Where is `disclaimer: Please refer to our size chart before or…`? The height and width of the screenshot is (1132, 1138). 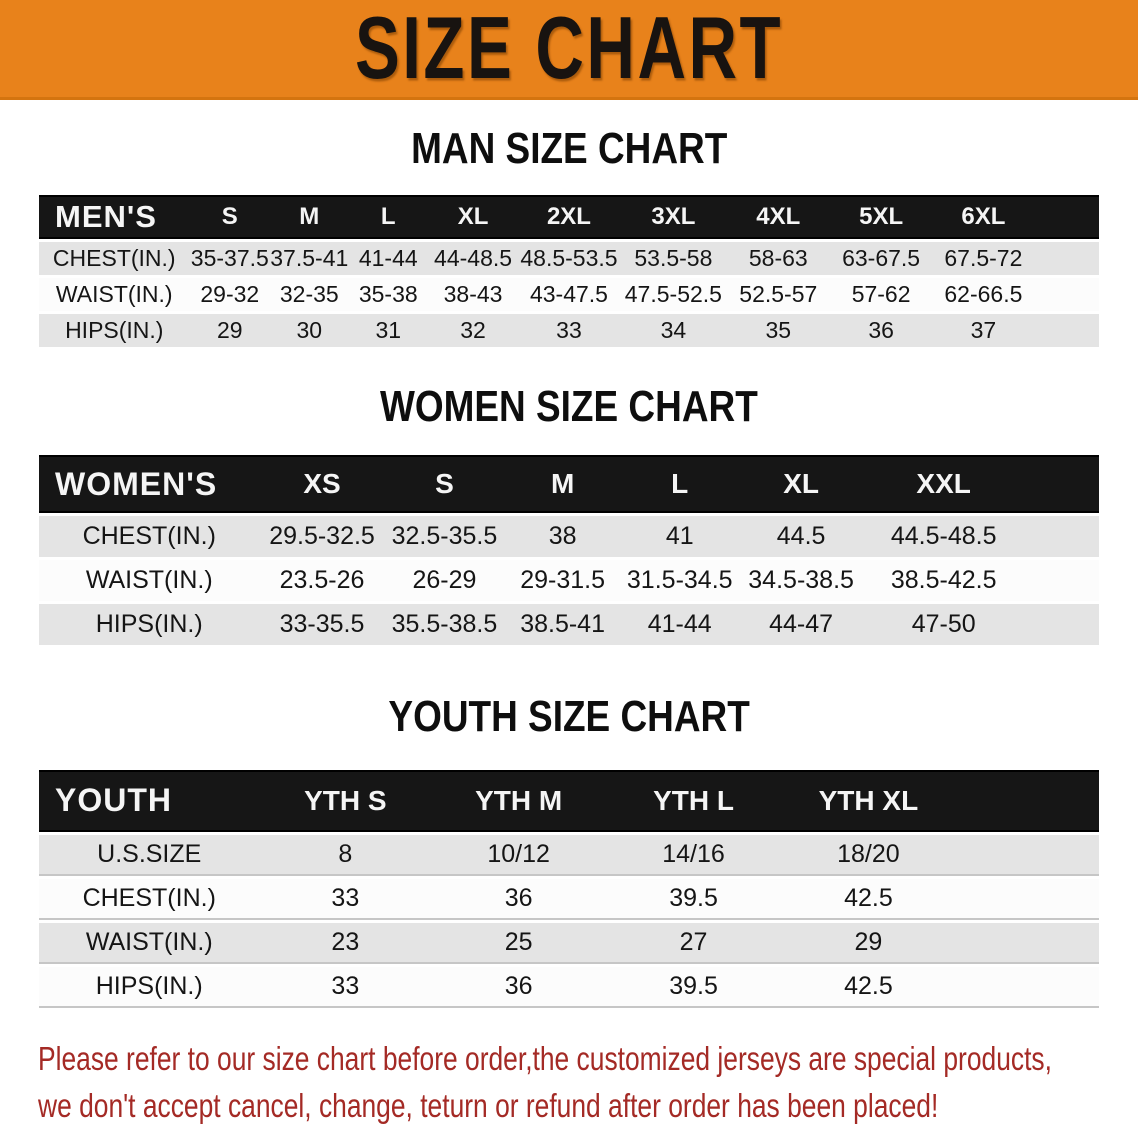
disclaimer: Please refer to our size chart before or… is located at coordinates (588, 1082).